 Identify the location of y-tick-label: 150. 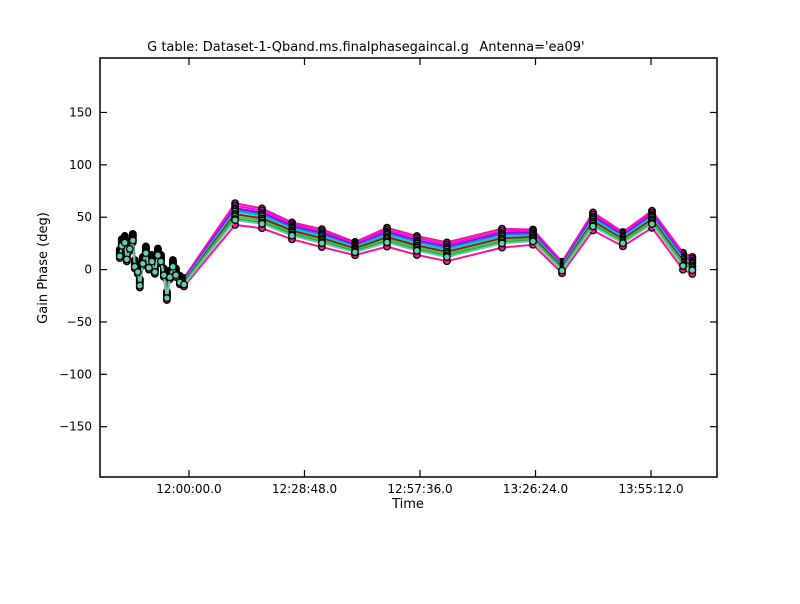
(80, 112).